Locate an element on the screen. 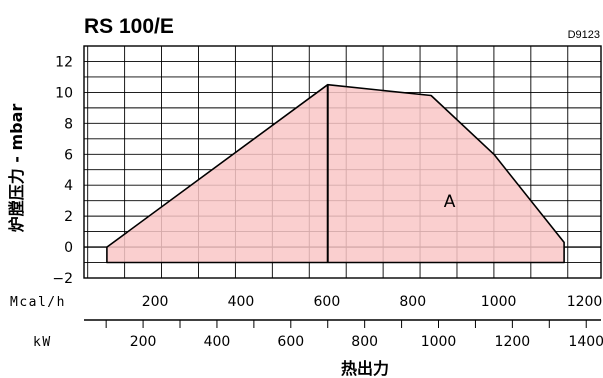  kw-tick-label: 1400 is located at coordinates (585, 342).